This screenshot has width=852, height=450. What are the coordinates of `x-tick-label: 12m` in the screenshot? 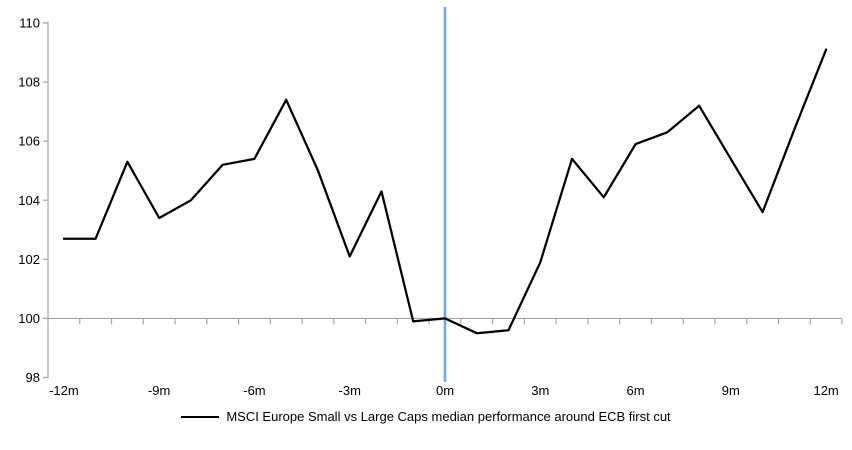 It's located at (825, 390).